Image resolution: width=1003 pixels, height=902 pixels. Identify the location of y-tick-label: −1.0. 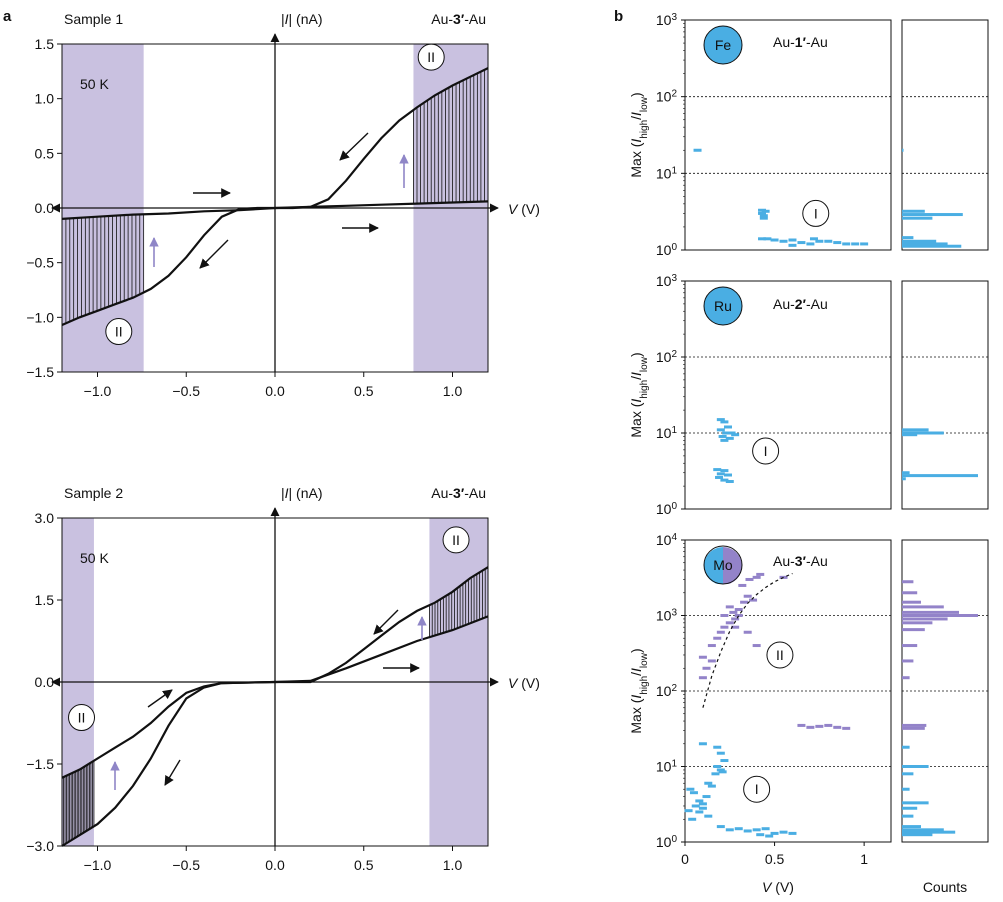
(40, 317).